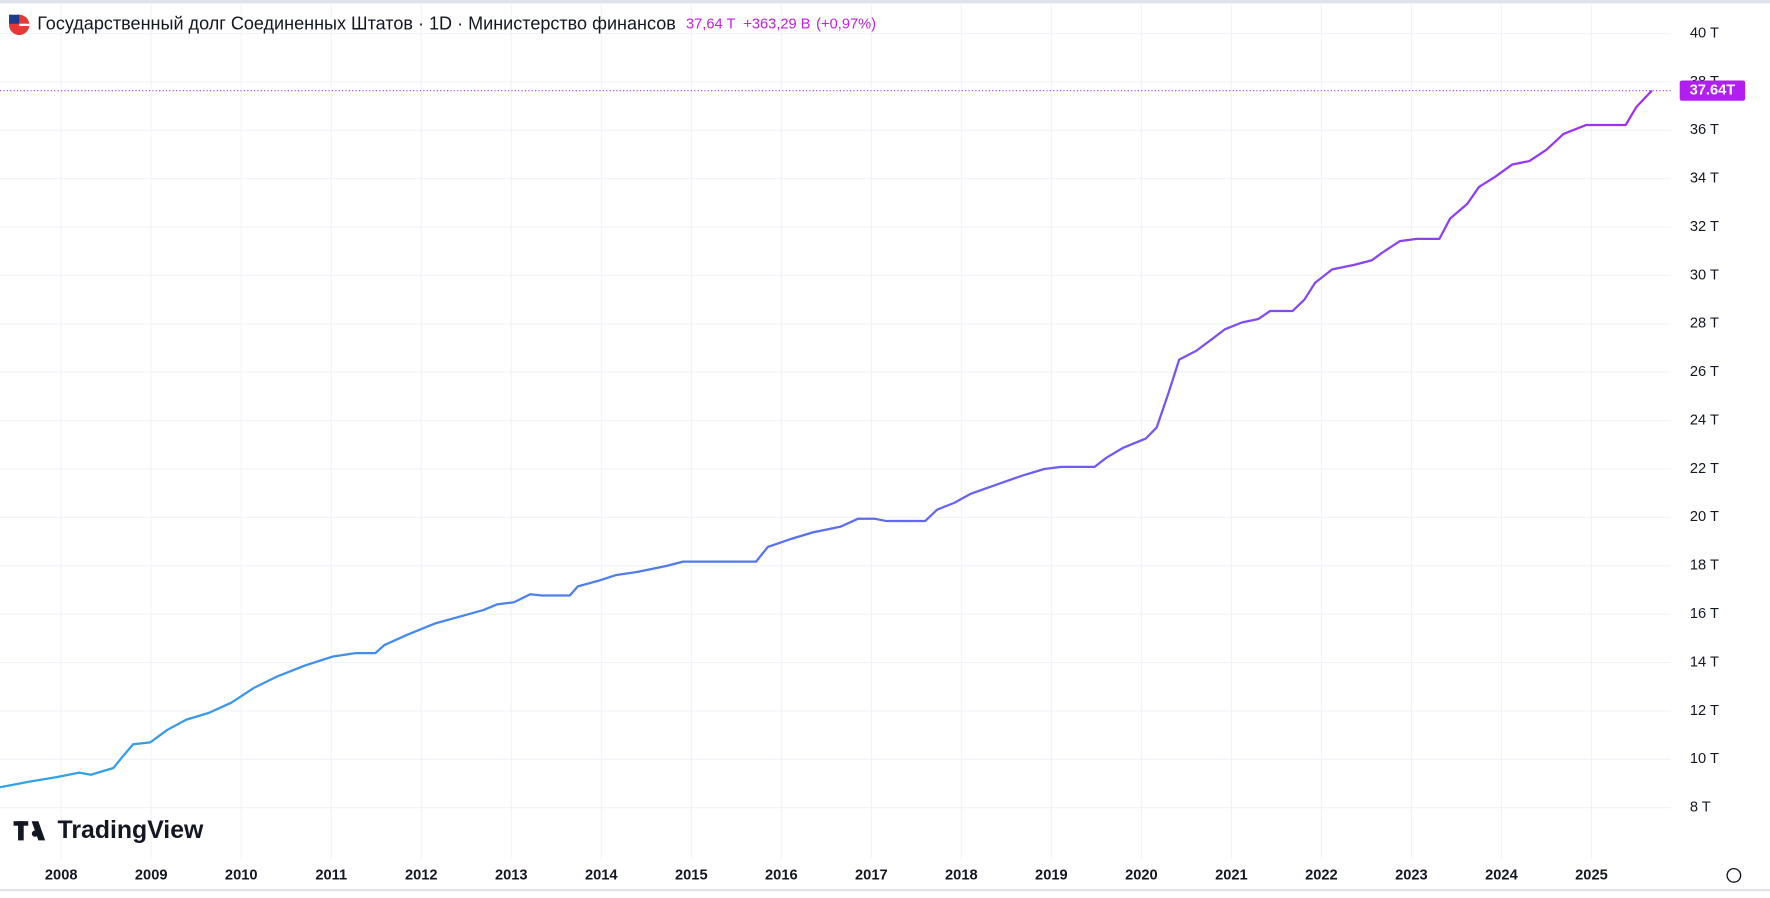 Image resolution: width=1770 pixels, height=898 pixels. I want to click on x-tick-label: 2012, so click(421, 875).